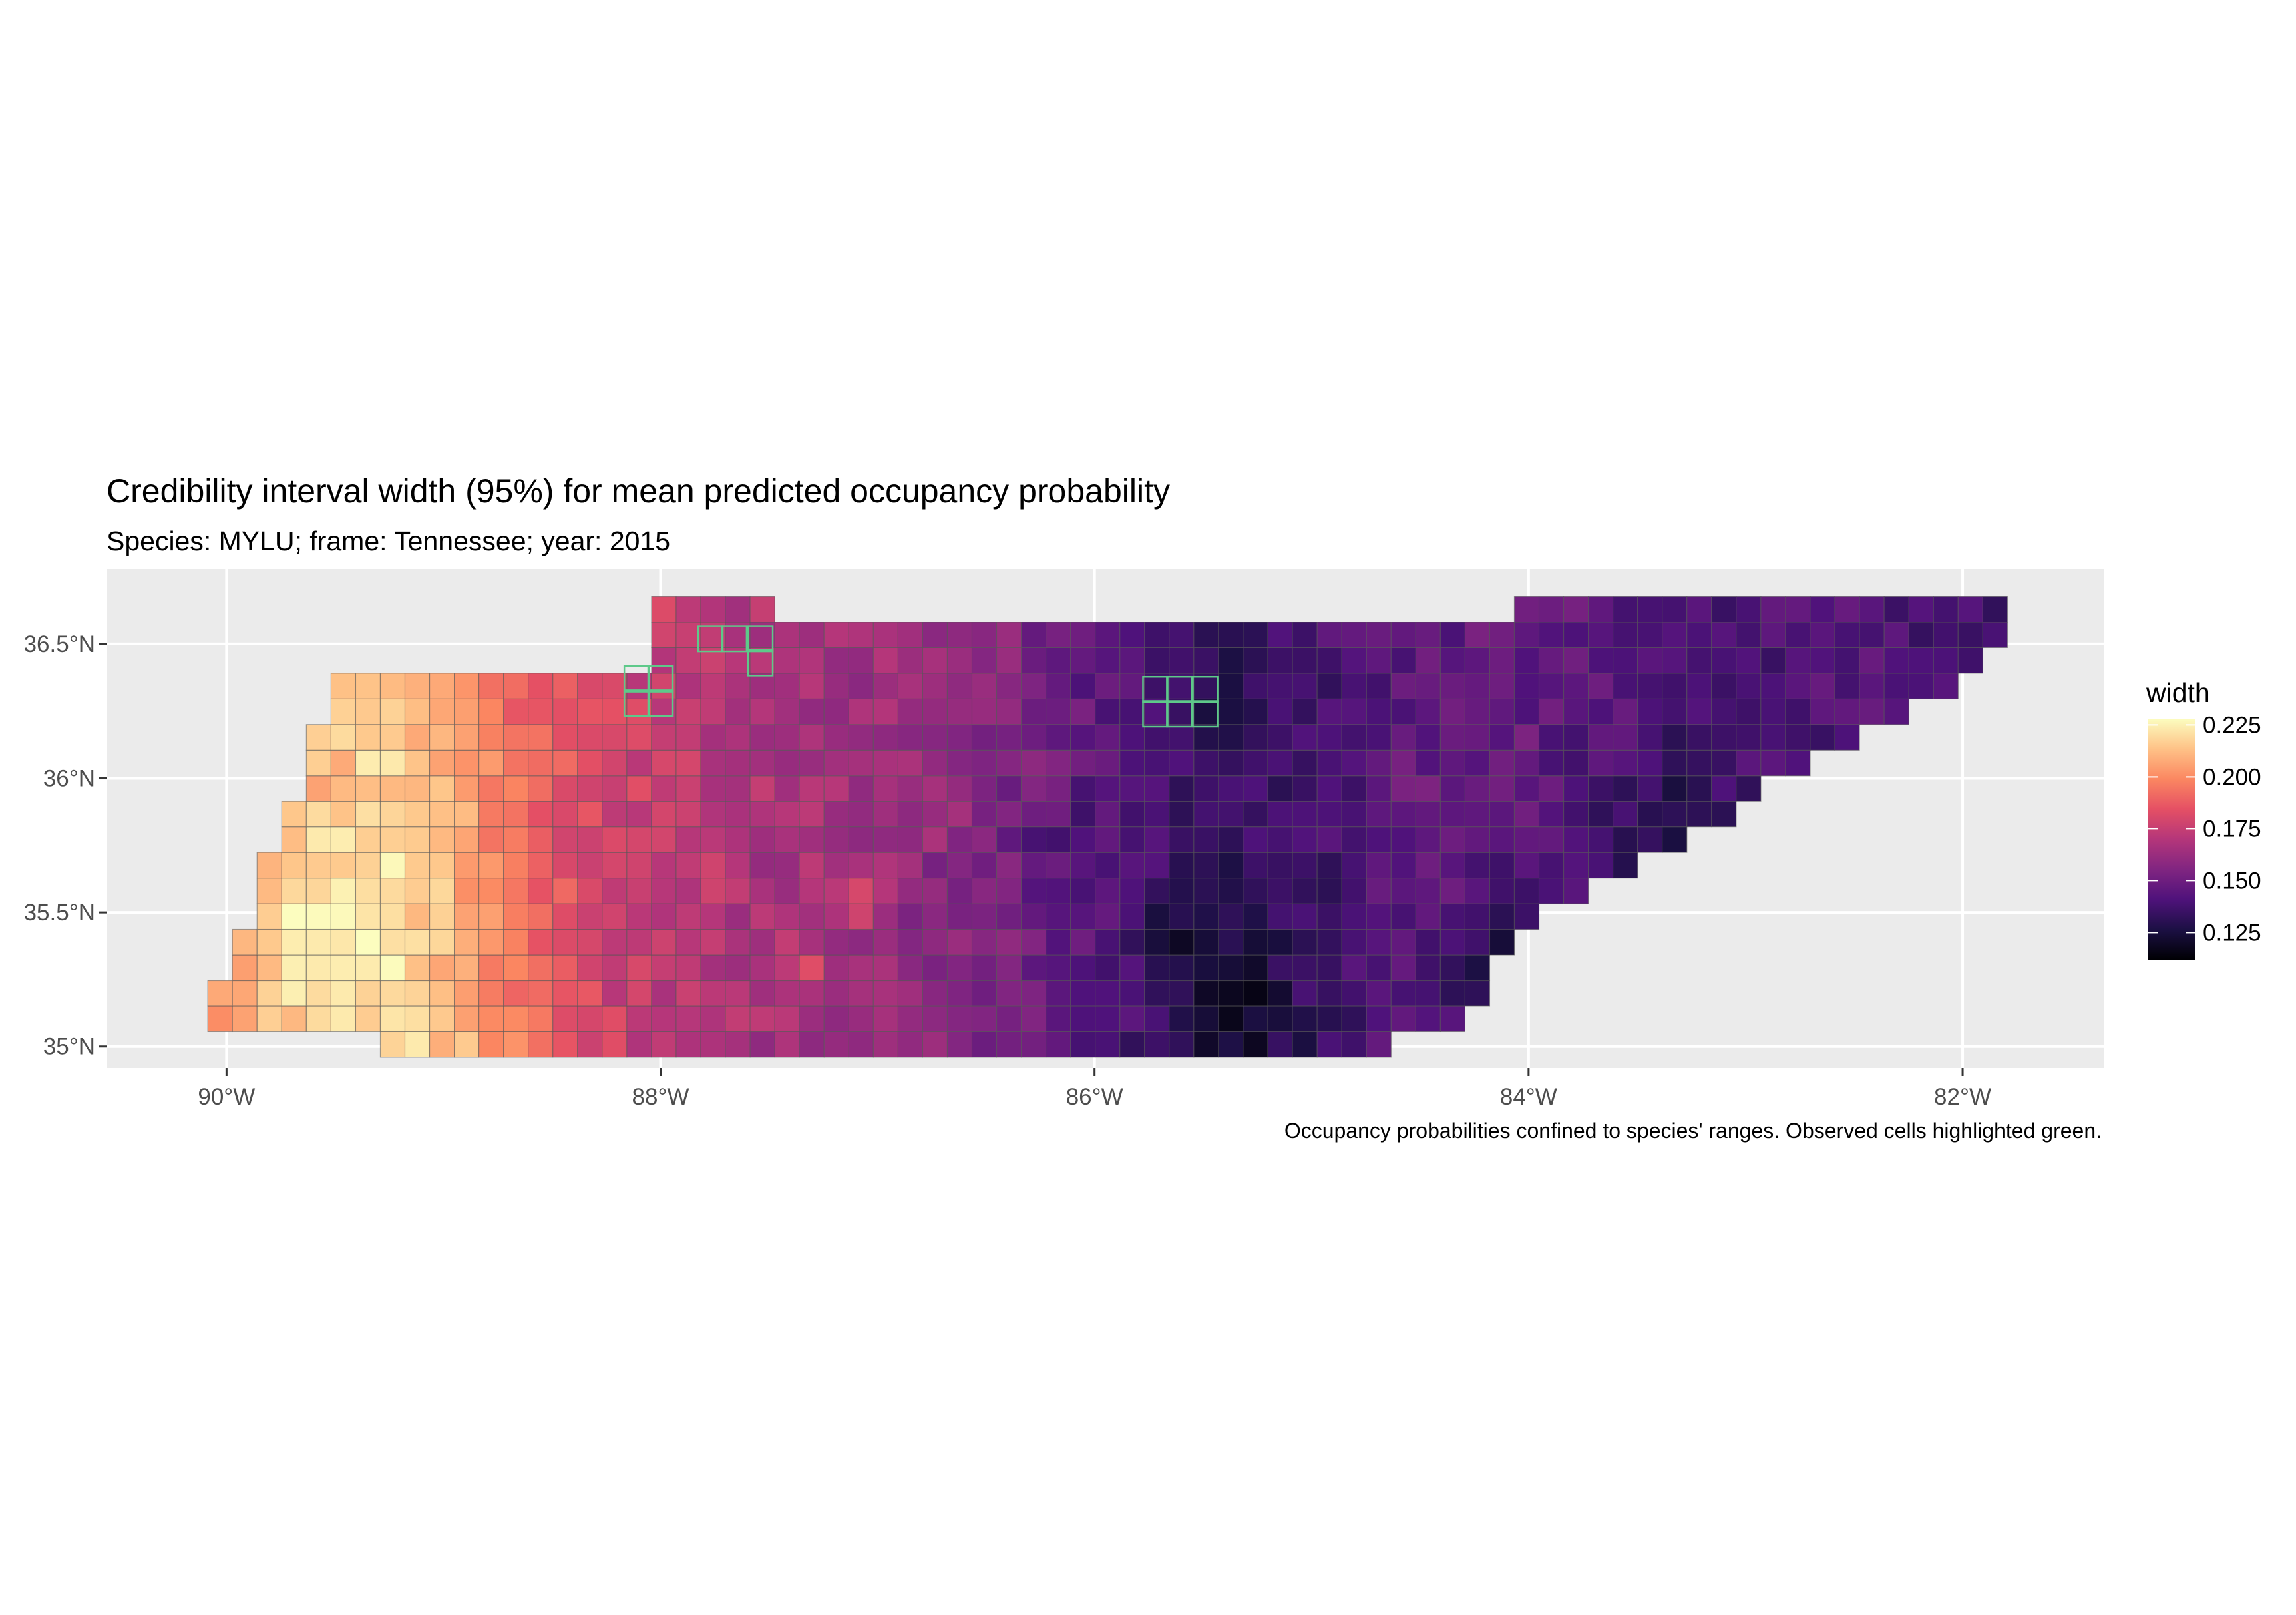 The height and width of the screenshot is (1615, 2296). I want to click on observed-cell, so click(1205, 714).